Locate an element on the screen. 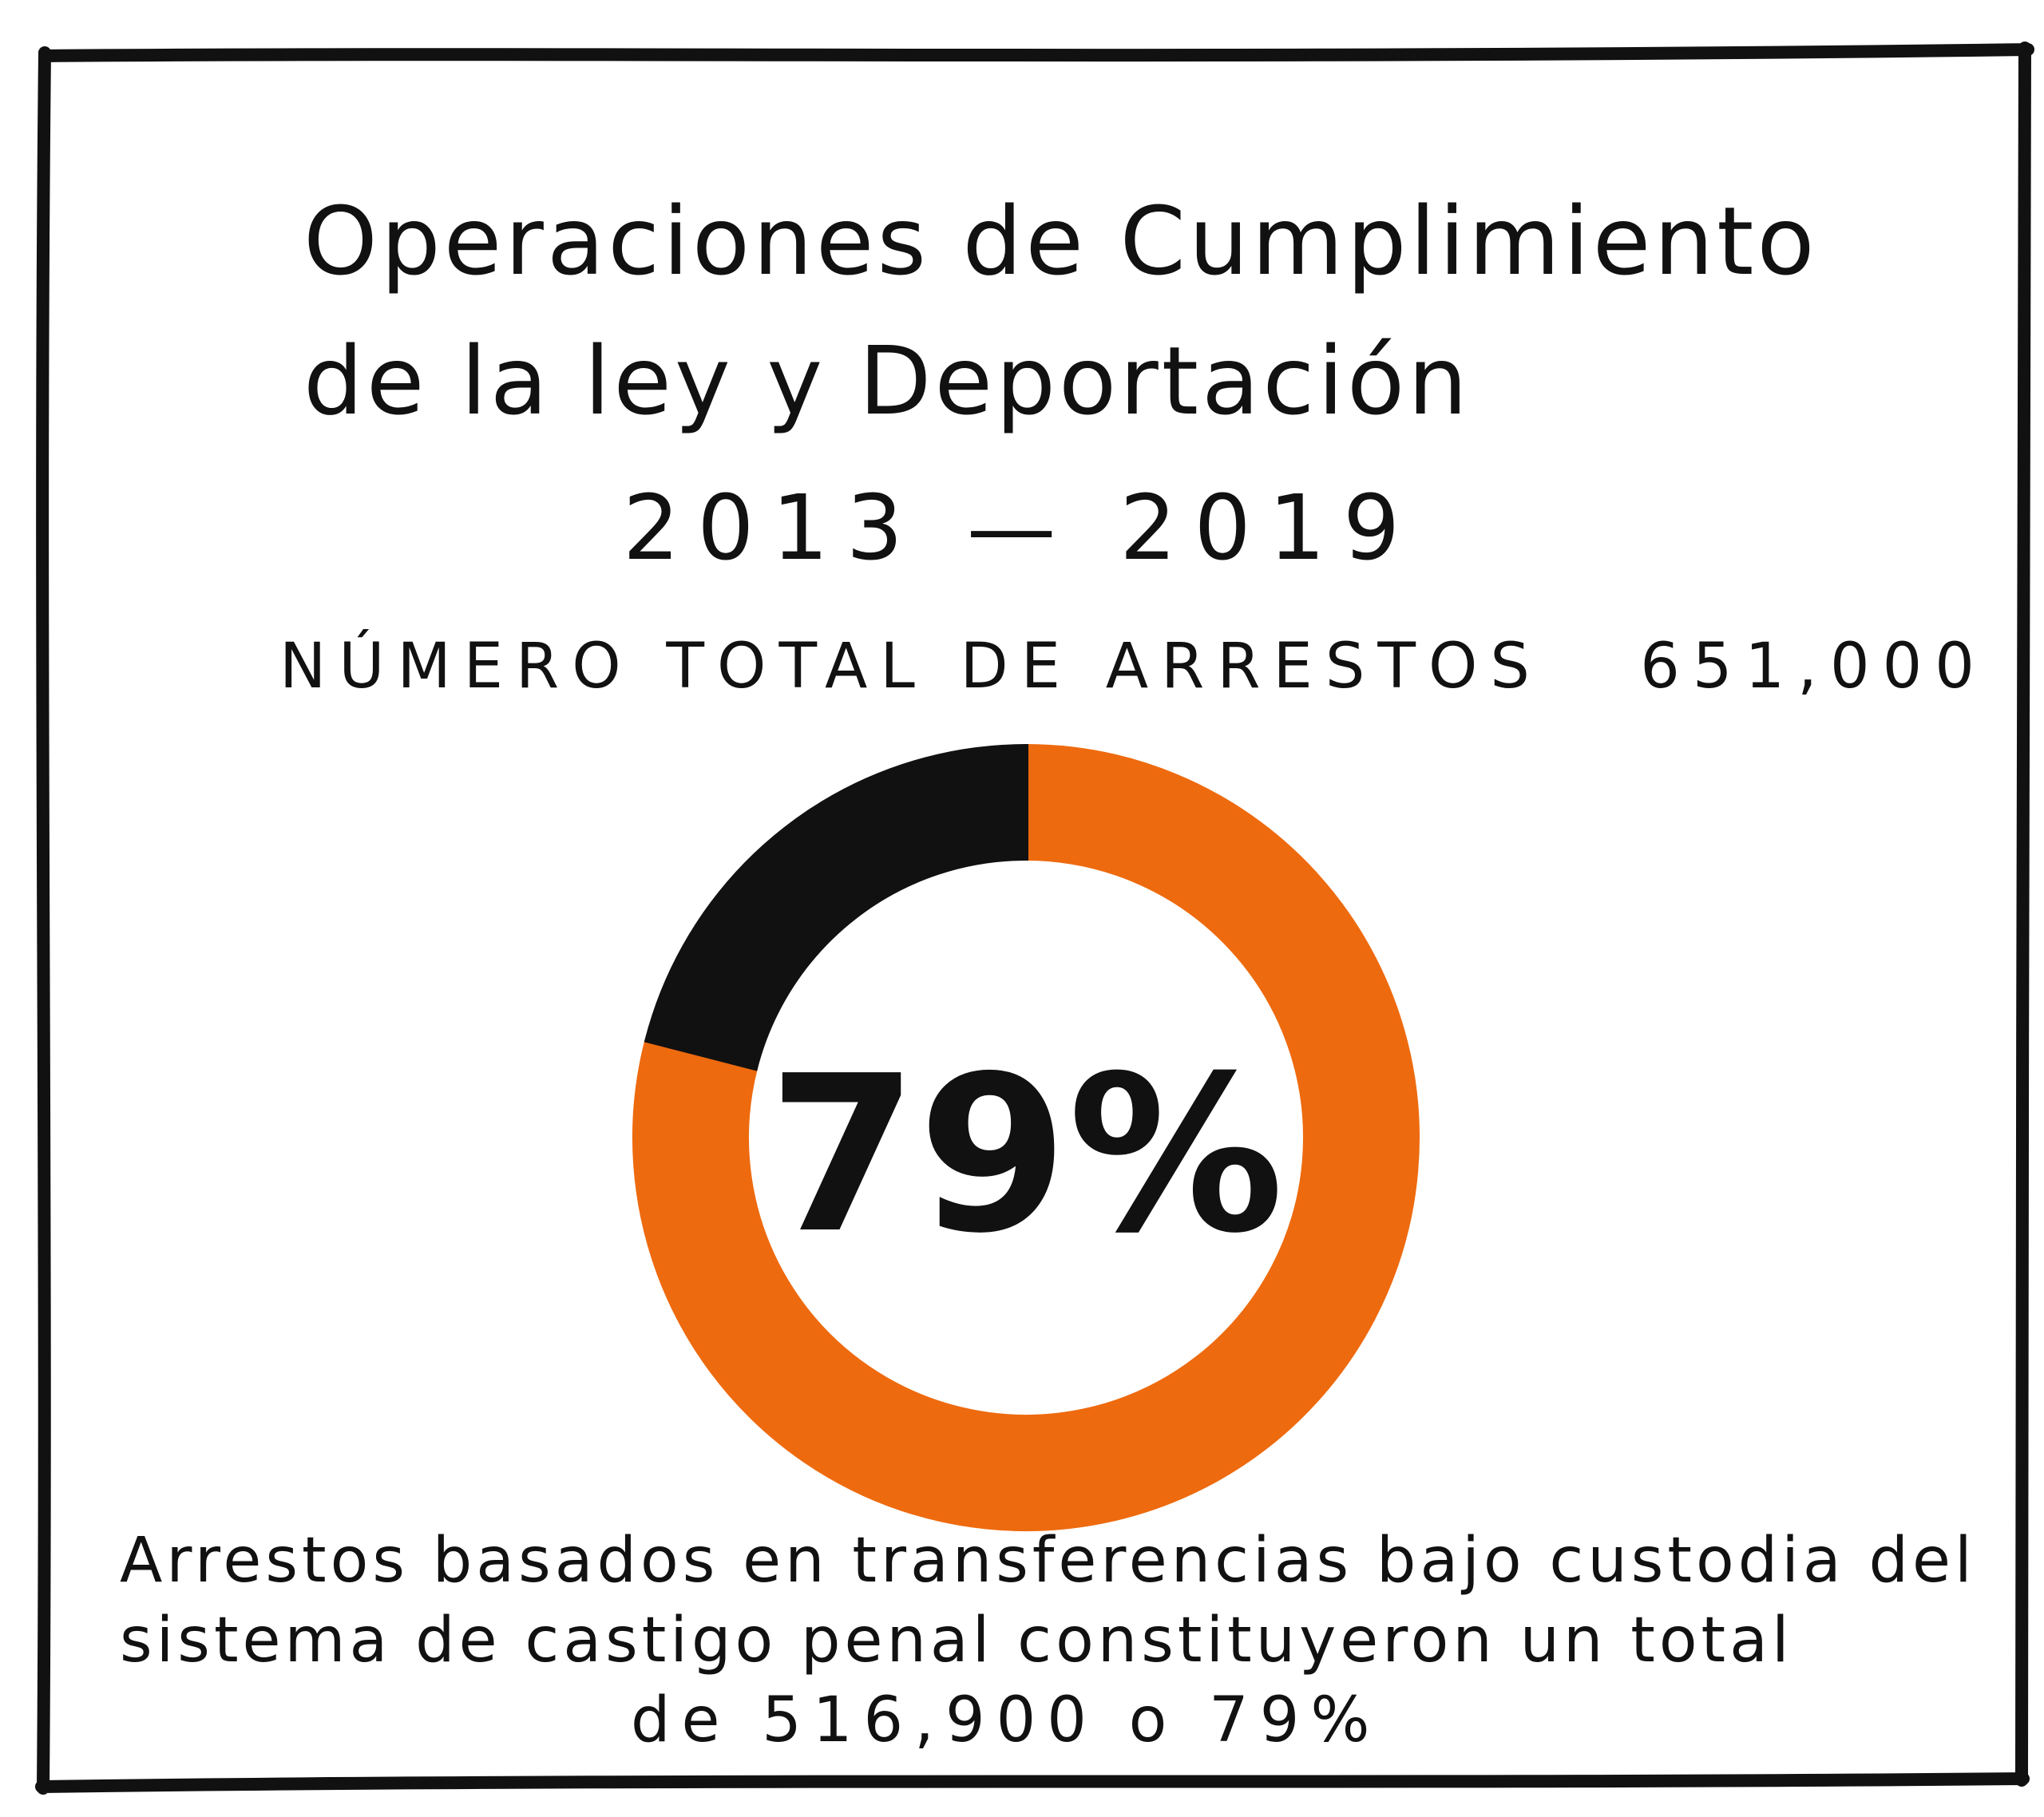 This screenshot has width=2044, height=1817. title-line-1: Operaciones de Cumplimiento is located at coordinates (1060, 241).